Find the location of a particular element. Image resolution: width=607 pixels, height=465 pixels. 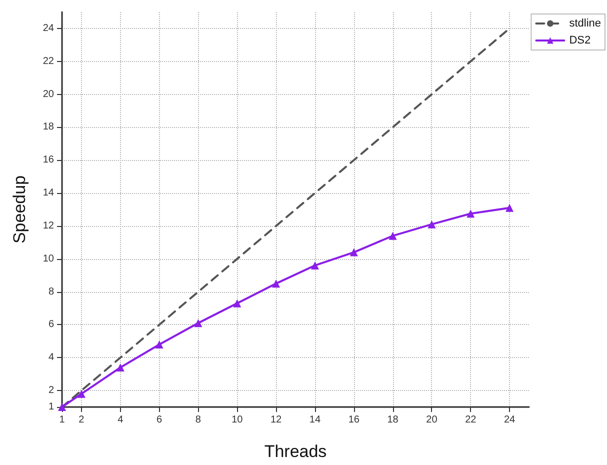

y-tick-label: 20 is located at coordinates (48, 94).